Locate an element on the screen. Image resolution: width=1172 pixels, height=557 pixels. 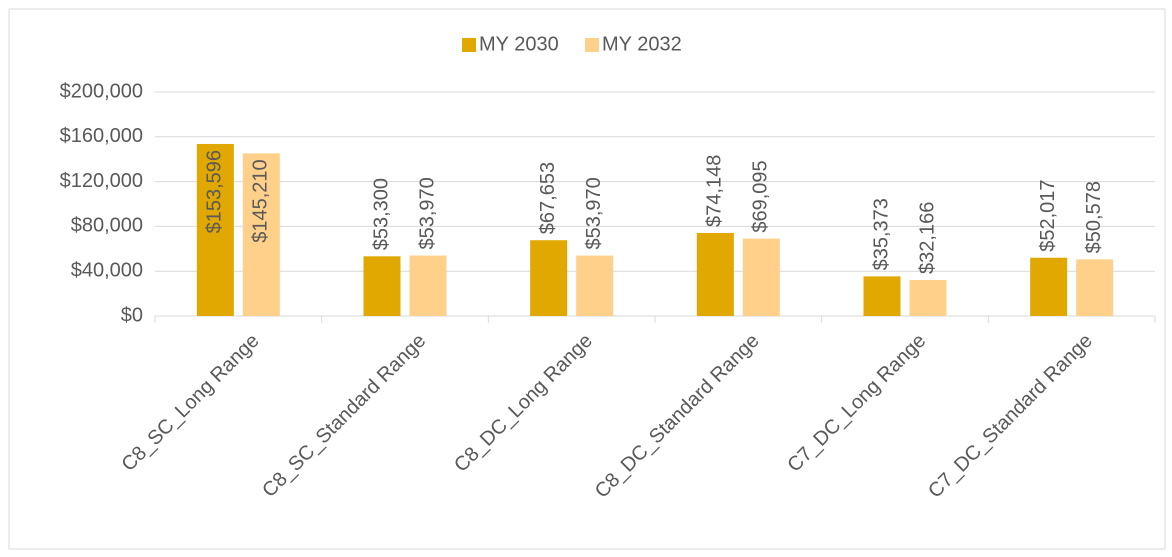
y-tick-label: $120,000 is located at coordinates (101, 181).